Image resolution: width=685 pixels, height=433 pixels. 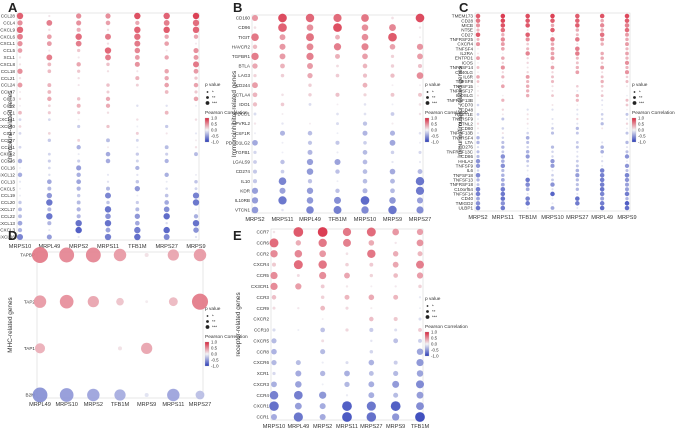 I want to click on row-label: CXCR6, so click(x=261, y=362).